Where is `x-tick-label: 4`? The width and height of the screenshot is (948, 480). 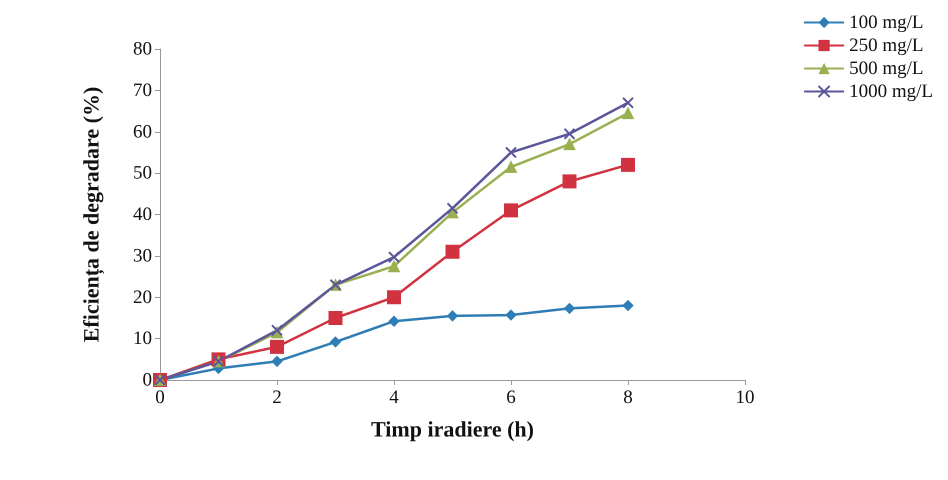 x-tick-label: 4 is located at coordinates (394, 397).